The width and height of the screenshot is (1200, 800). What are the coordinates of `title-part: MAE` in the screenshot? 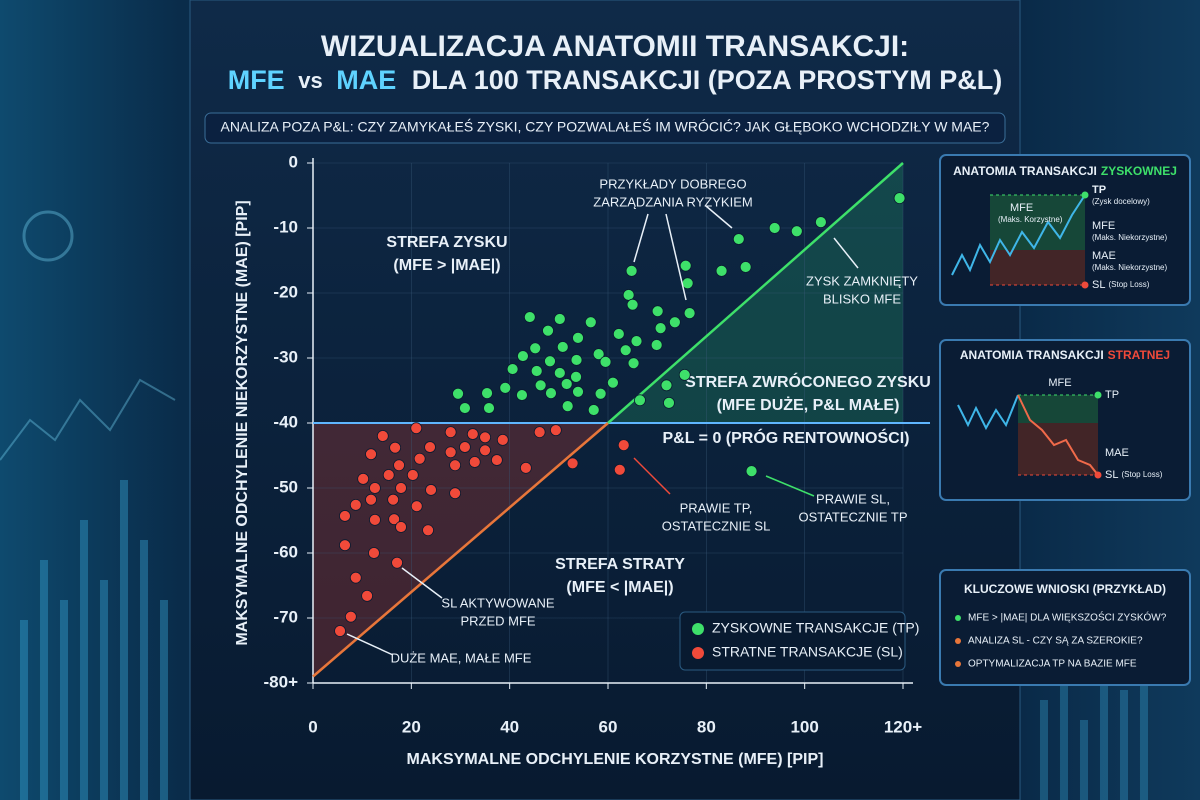 It's located at (366, 80).